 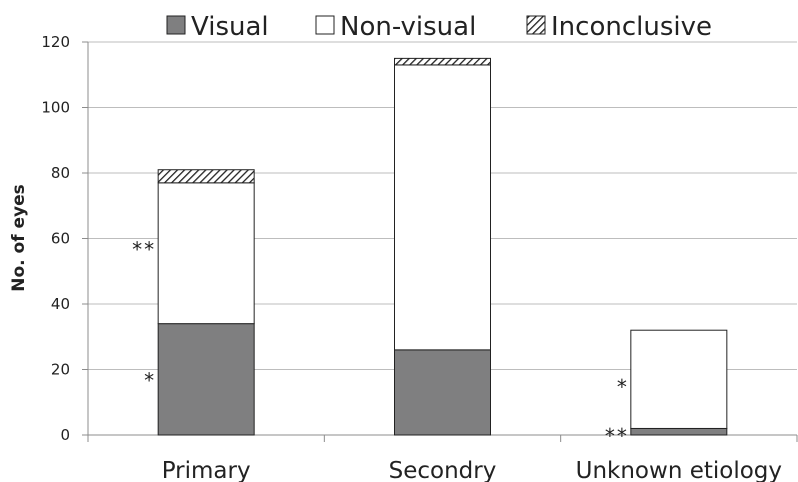 What do you see at coordinates (443, 470) in the screenshot?
I see `category-label: Secondry` at bounding box center [443, 470].